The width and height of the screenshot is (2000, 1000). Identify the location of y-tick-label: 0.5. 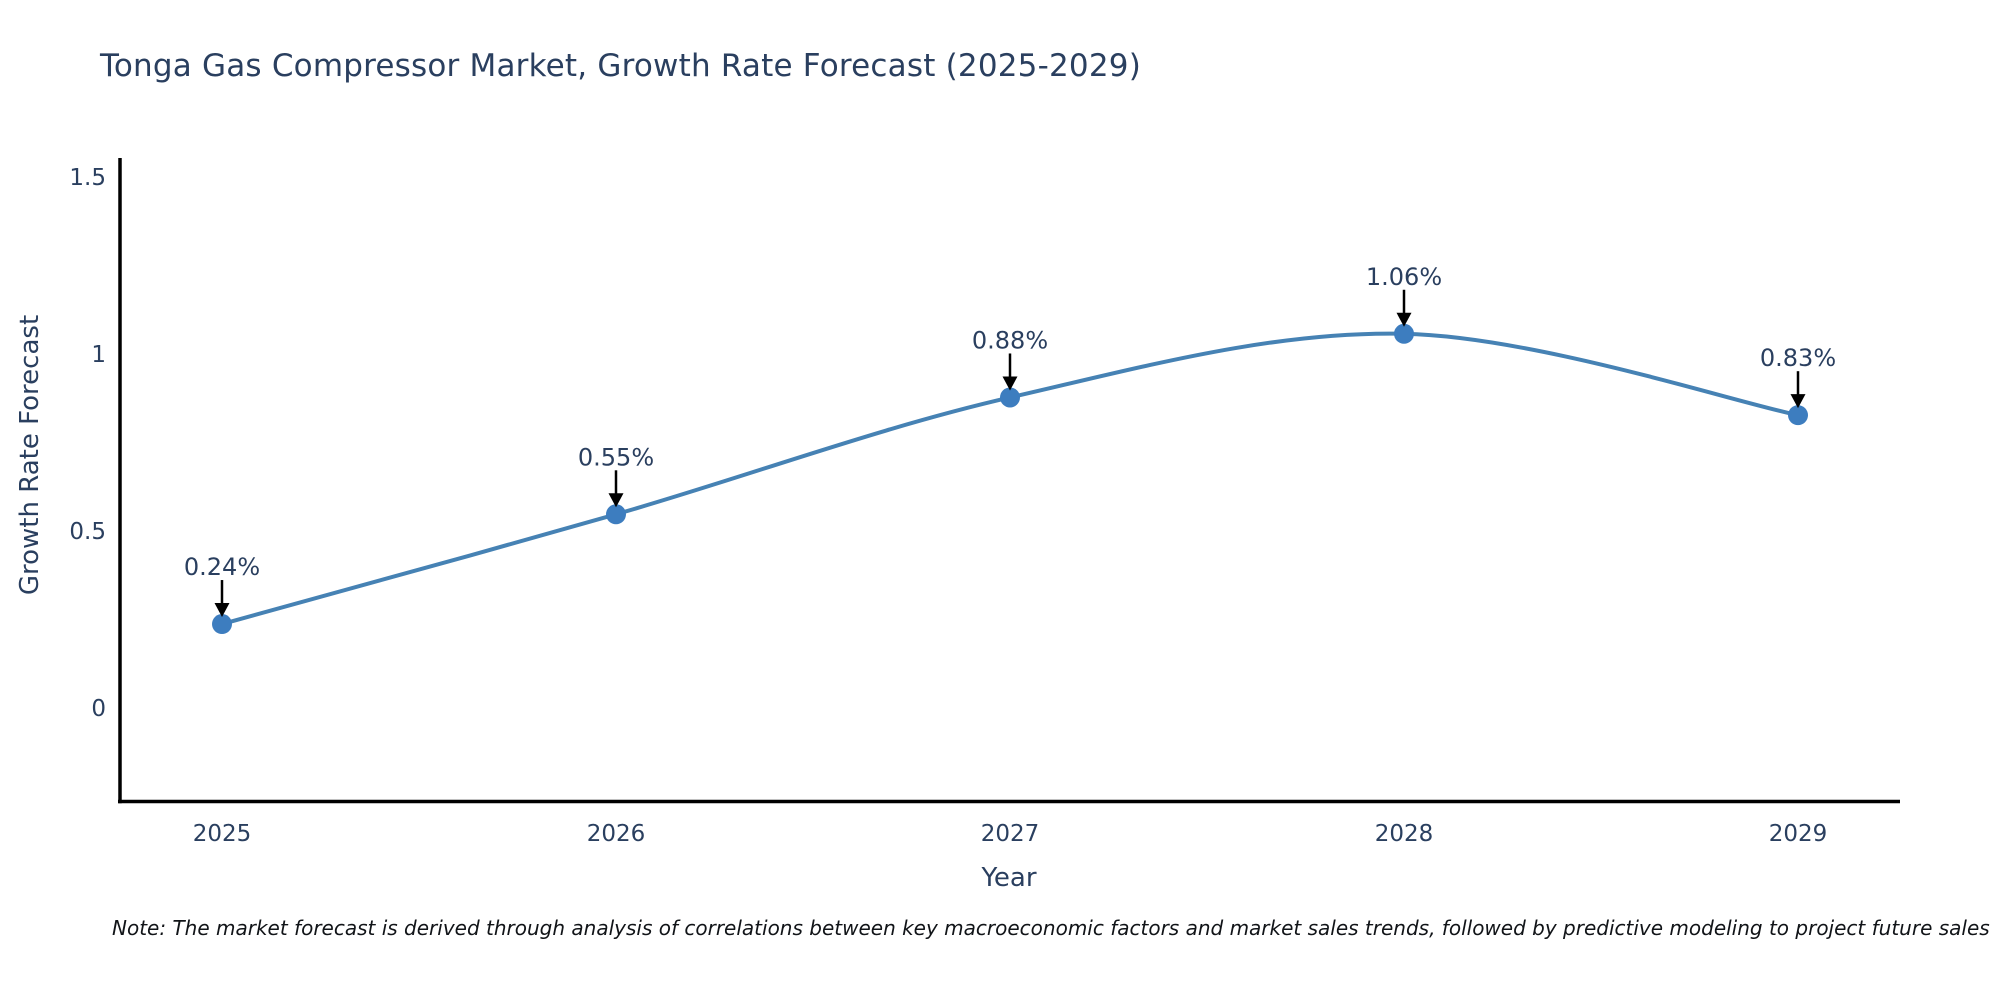
(87, 532).